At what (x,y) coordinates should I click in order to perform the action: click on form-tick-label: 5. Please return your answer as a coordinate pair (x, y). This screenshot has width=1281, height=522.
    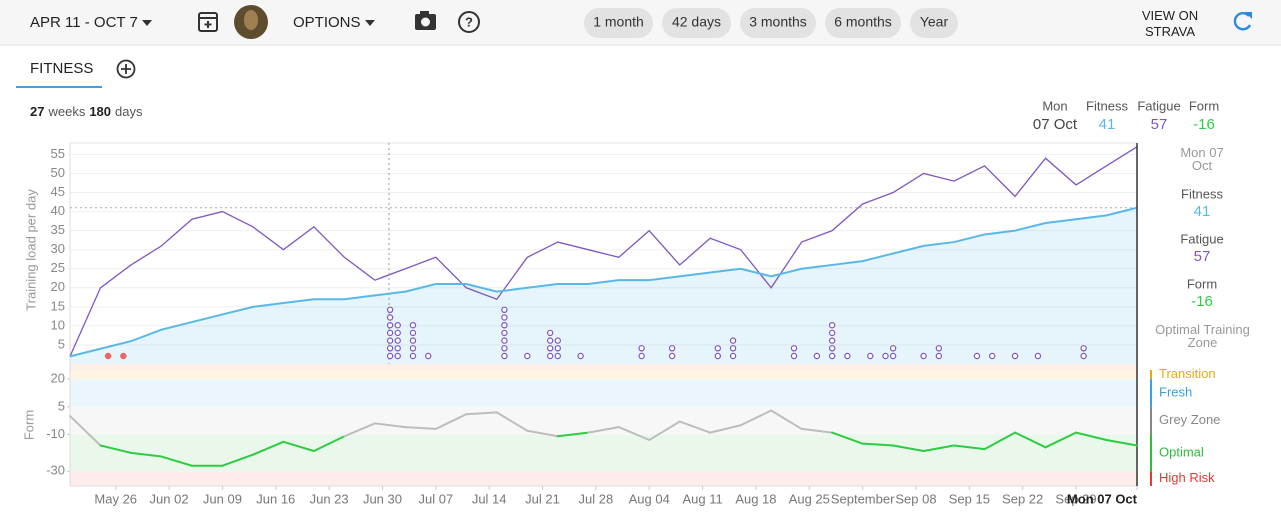
    Looking at the image, I should click on (61, 405).